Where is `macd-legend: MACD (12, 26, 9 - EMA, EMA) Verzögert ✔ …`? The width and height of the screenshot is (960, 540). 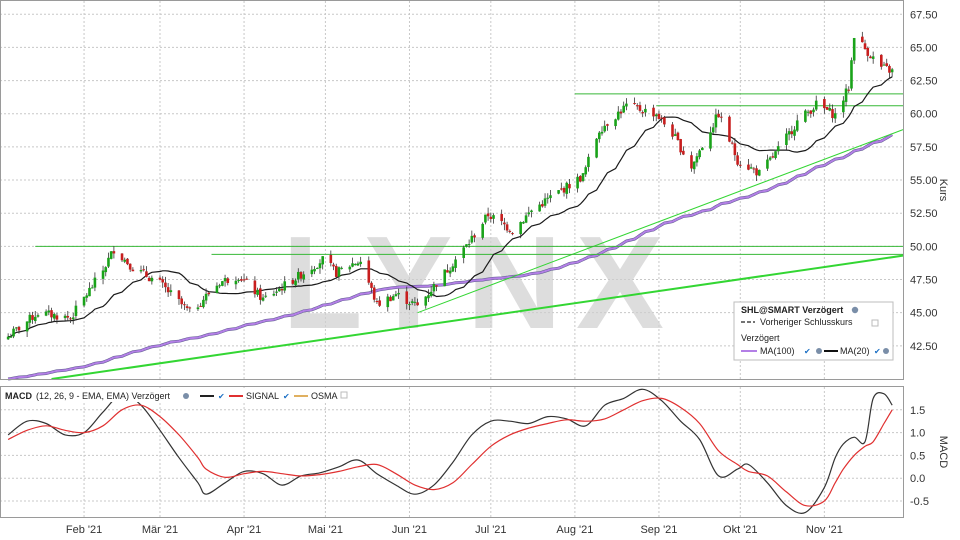 macd-legend: MACD (12, 26, 9 - EMA, EMA) Verzögert ✔ … is located at coordinates (177, 395).